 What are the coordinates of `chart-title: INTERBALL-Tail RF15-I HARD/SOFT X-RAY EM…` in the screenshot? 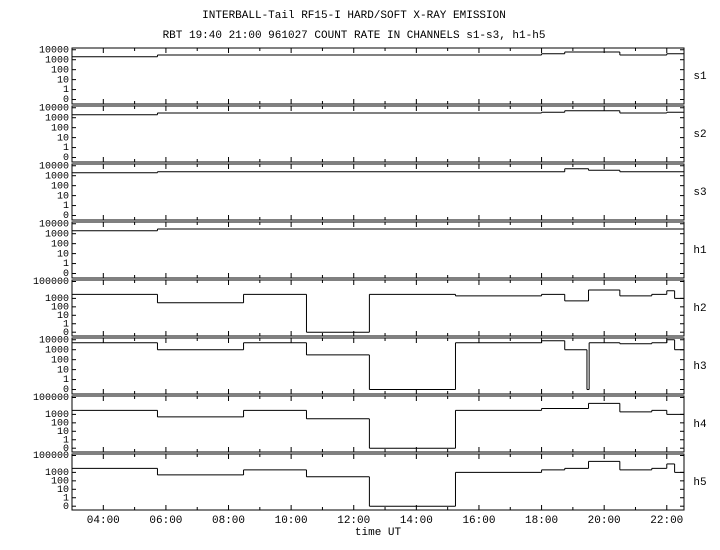 It's located at (354, 16).